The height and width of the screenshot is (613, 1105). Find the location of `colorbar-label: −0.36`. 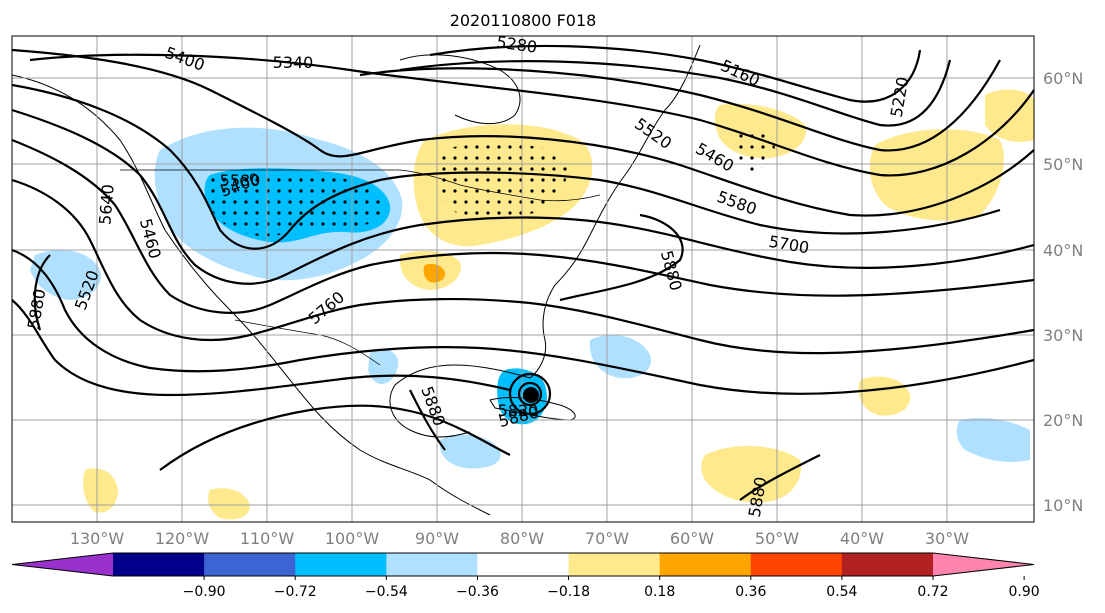

colorbar-label: −0.36 is located at coordinates (477, 592).